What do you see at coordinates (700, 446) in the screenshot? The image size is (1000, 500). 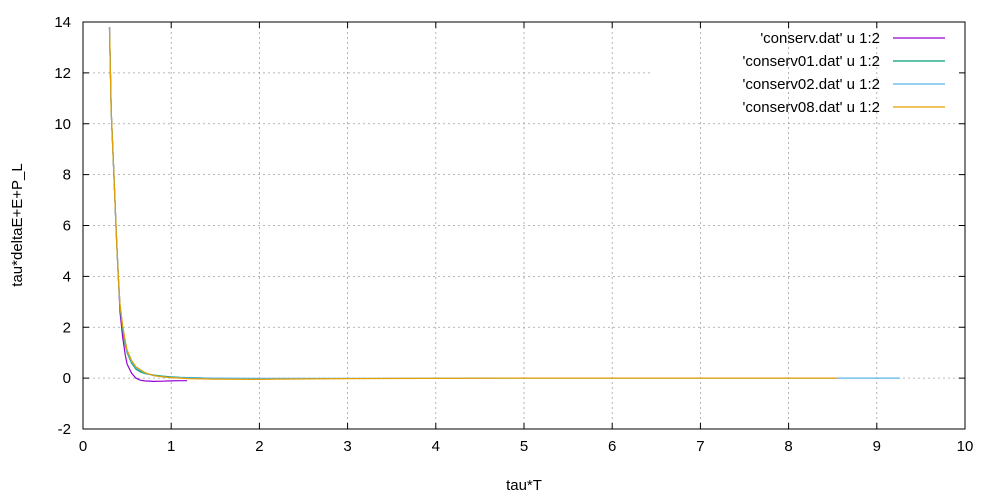 I see `x-tick-label: 7` at bounding box center [700, 446].